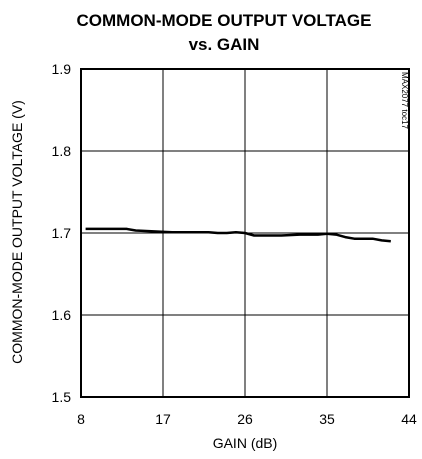 This screenshot has height=459, width=422. I want to click on series-line, so click(238, 235).